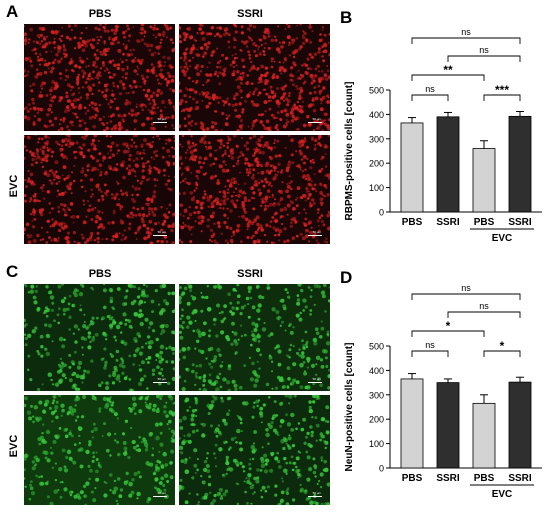  I want to click on panel-c-row-evc: EVC, so click(14, 446).